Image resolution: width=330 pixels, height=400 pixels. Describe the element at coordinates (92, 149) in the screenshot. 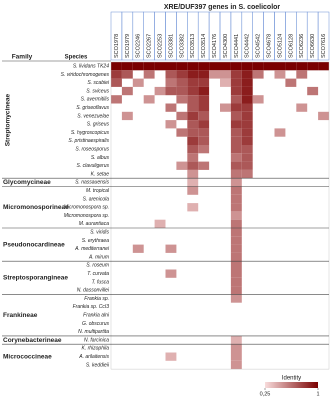

I see `species-label: S. roseosporus` at that location.